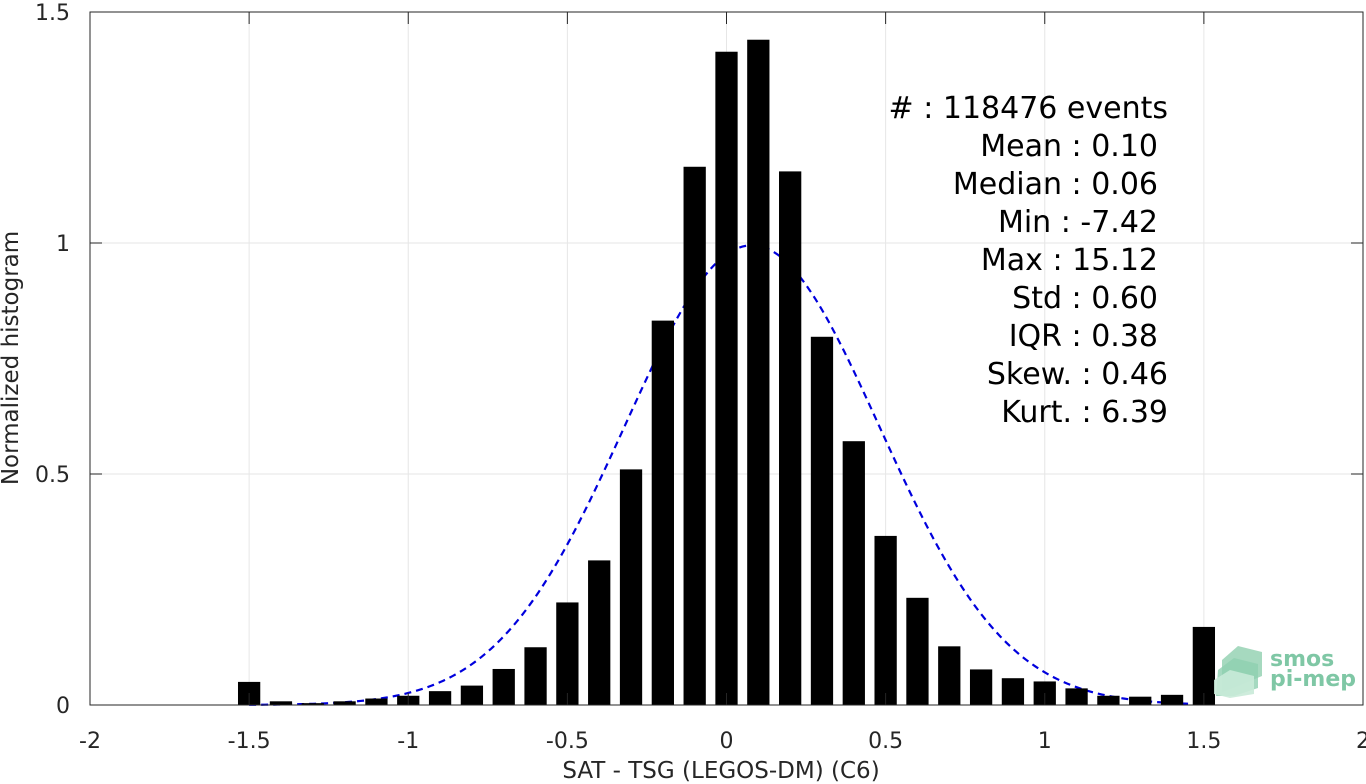 This screenshot has width=1366, height=784. I want to click on stat-row-5: Std : 0.60, so click(1085, 298).